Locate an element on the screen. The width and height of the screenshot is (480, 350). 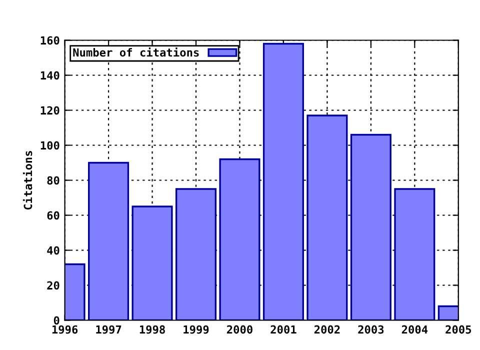
x-tick-label: 1996 is located at coordinates (65, 329).